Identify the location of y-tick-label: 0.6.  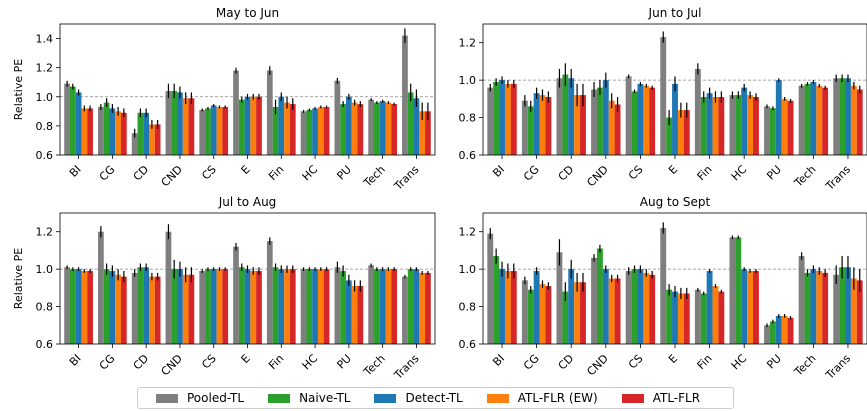
(45, 344).